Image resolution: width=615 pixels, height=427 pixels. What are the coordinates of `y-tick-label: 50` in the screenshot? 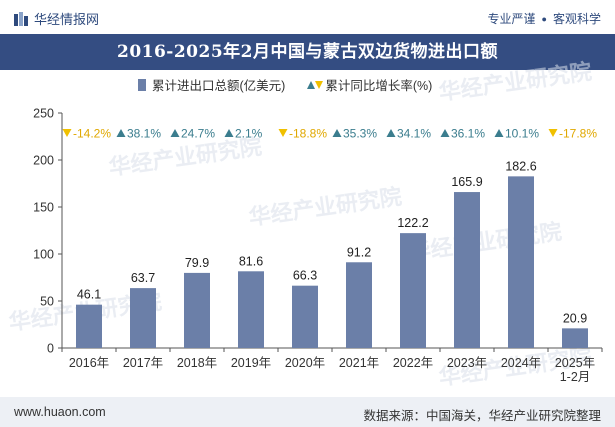 It's located at (47, 302).